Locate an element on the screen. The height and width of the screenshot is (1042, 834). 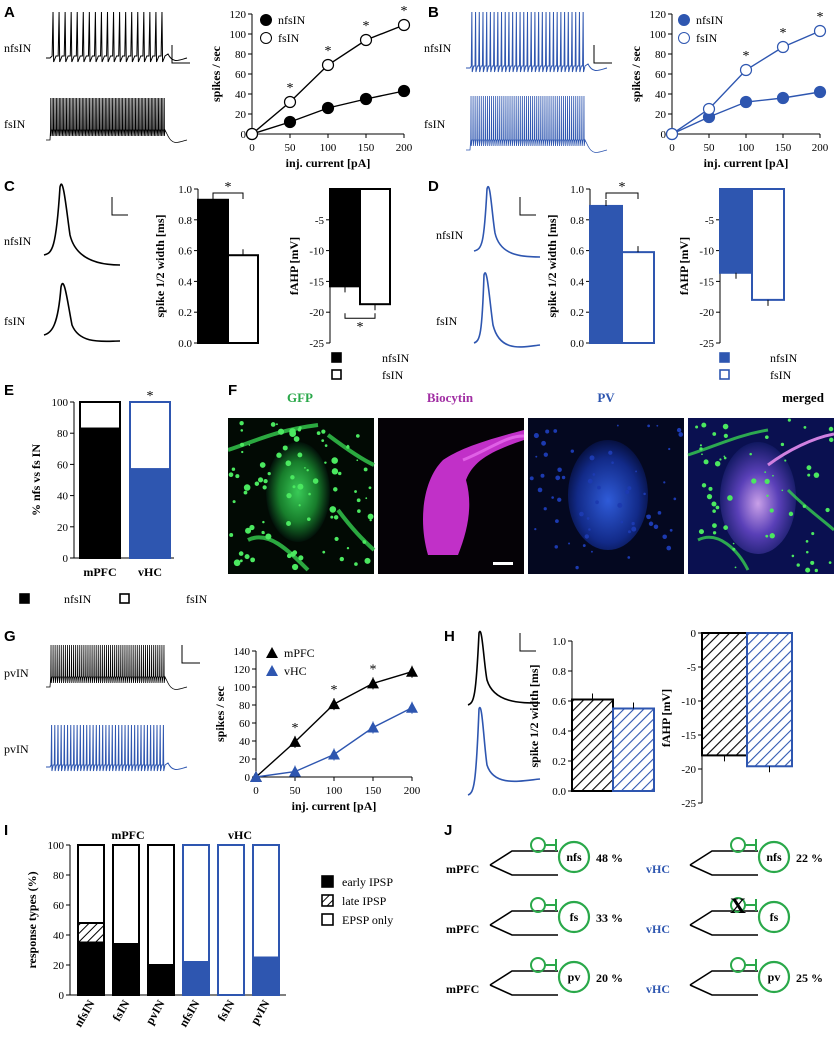
fahp-chart-d: -5 -10 -15 -20 -25 fAHP [mV] nfsIN fsIN is located at coordinates (737, 284).